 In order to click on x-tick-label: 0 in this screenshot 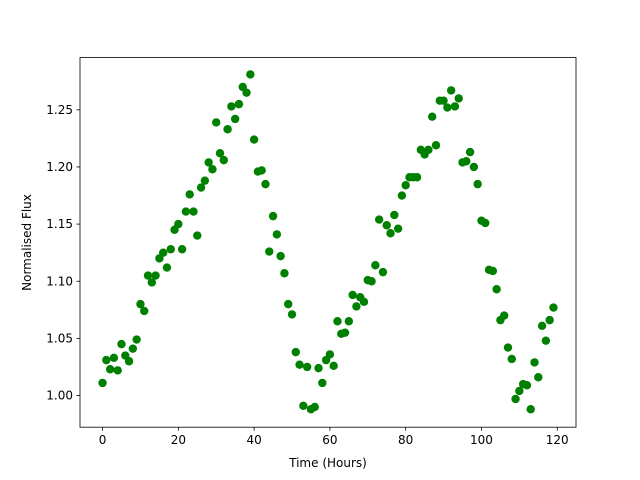, I will do `click(103, 440)`.